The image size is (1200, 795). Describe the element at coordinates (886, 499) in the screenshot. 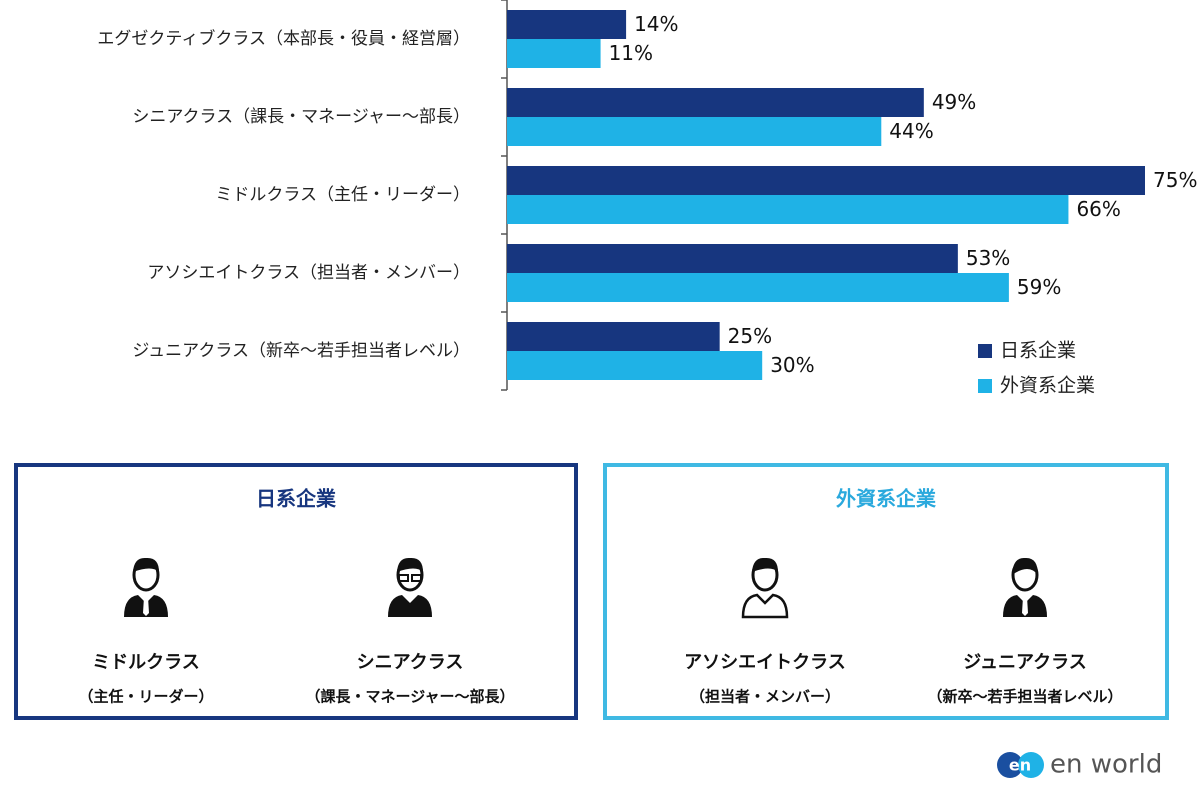

I see `panel-title: 外資系企業` at that location.